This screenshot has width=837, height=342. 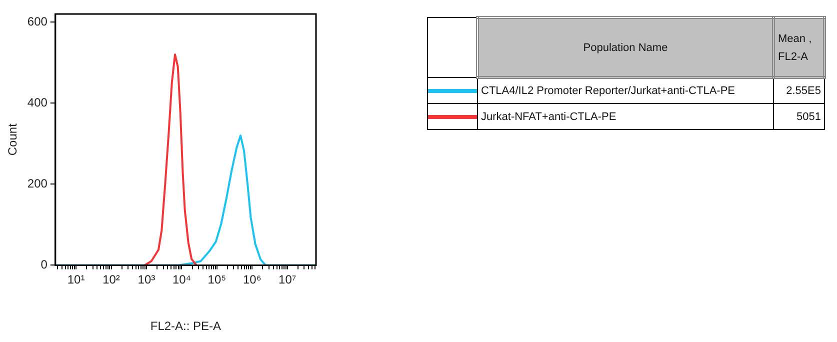 What do you see at coordinates (44, 265) in the screenshot?
I see `y-tick-label: 0` at bounding box center [44, 265].